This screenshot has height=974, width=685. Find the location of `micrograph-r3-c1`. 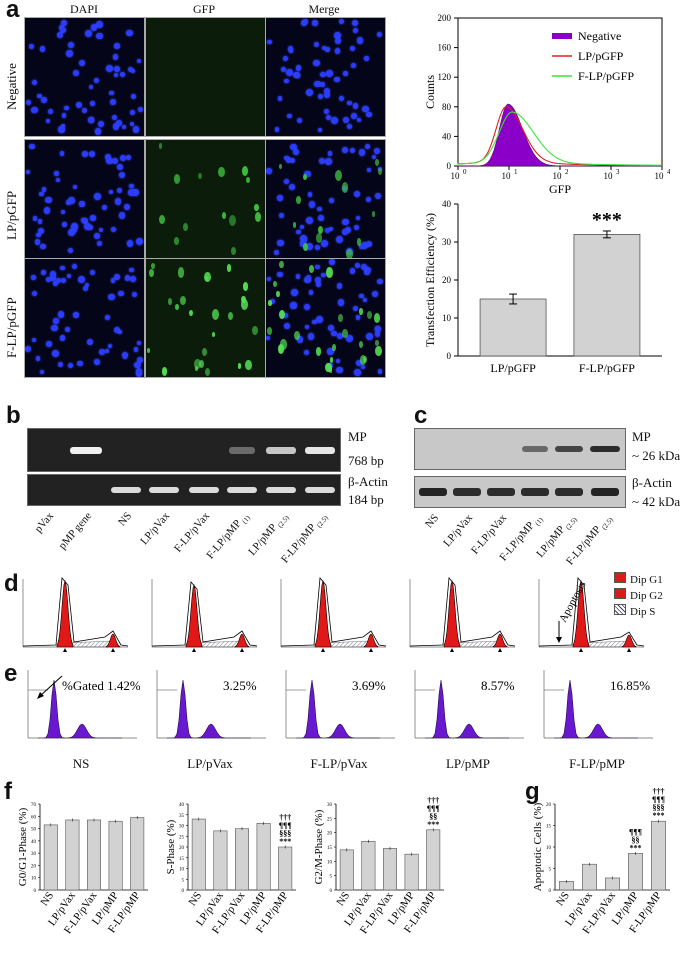

micrograph-r3-c1 is located at coordinates (84, 318).